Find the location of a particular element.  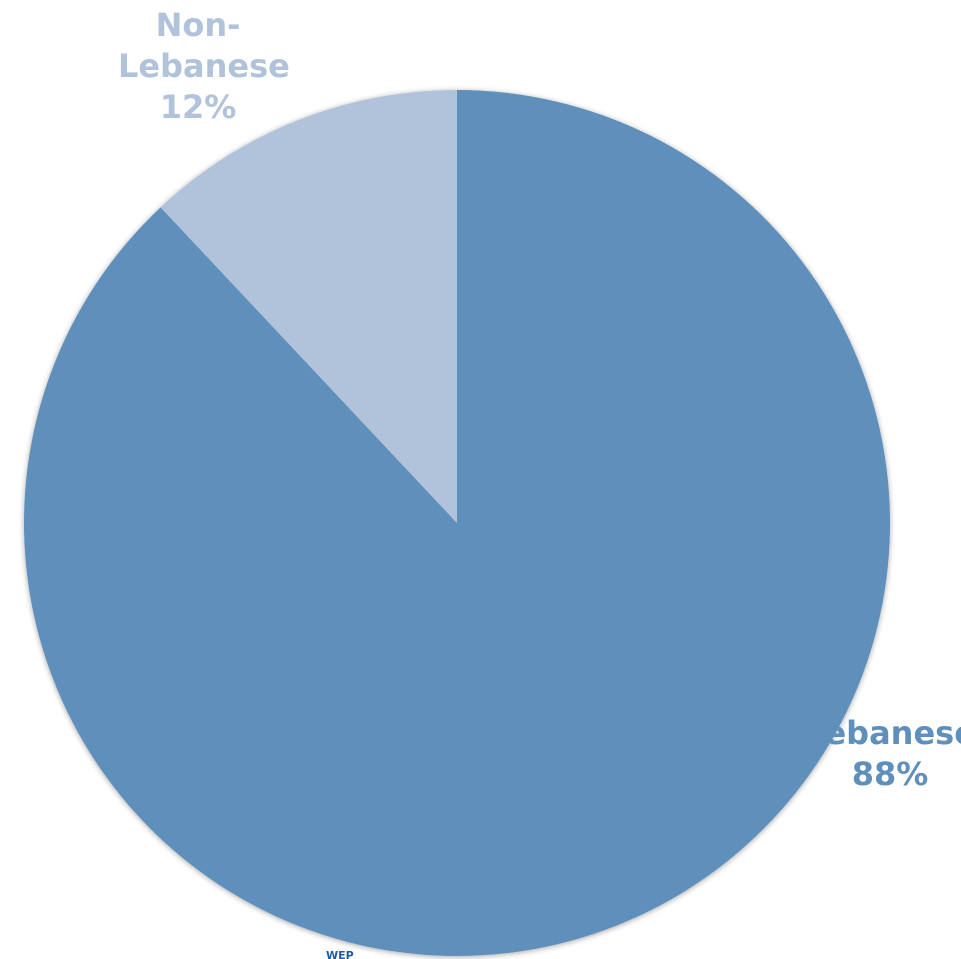

non-lebanese-label-line1: Non- is located at coordinates (198, 25).